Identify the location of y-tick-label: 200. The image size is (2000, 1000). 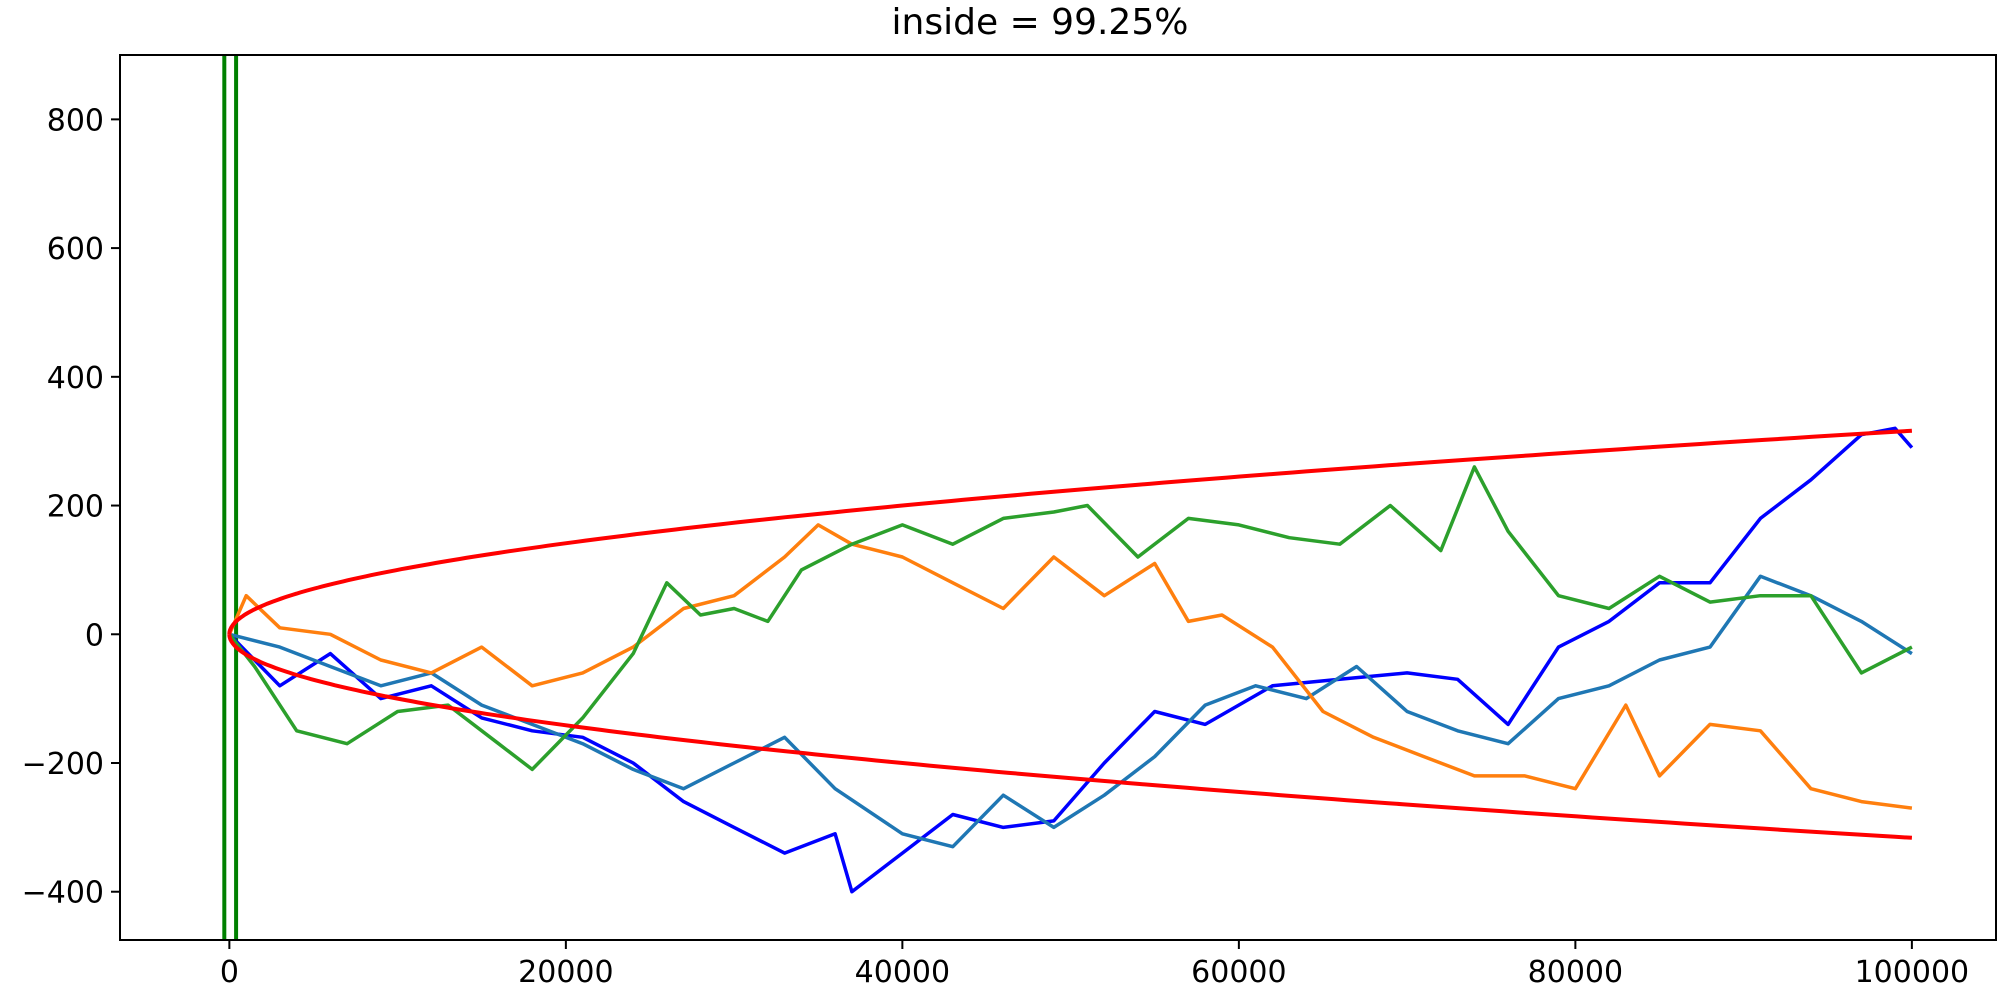
(75, 507).